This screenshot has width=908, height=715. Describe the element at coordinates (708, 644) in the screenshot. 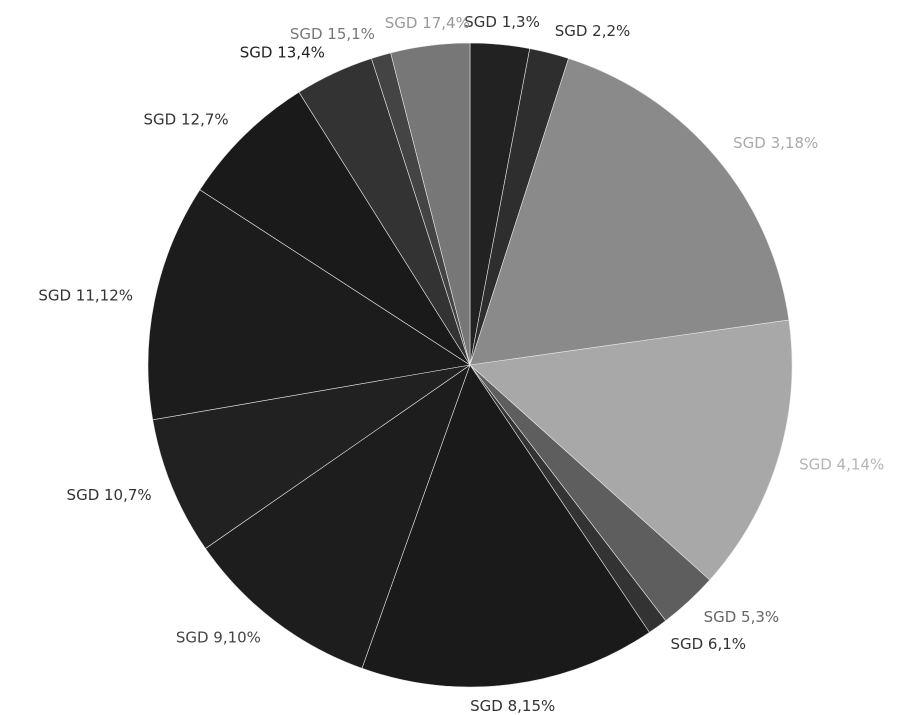

I see `data-label: SGD 6,1%` at that location.